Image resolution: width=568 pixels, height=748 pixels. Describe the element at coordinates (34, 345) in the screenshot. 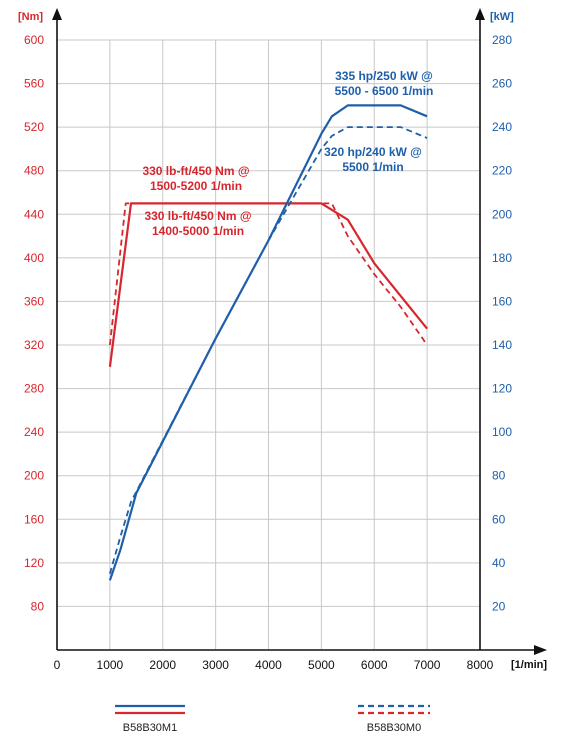

I see `y-left-tick-label: 320` at that location.